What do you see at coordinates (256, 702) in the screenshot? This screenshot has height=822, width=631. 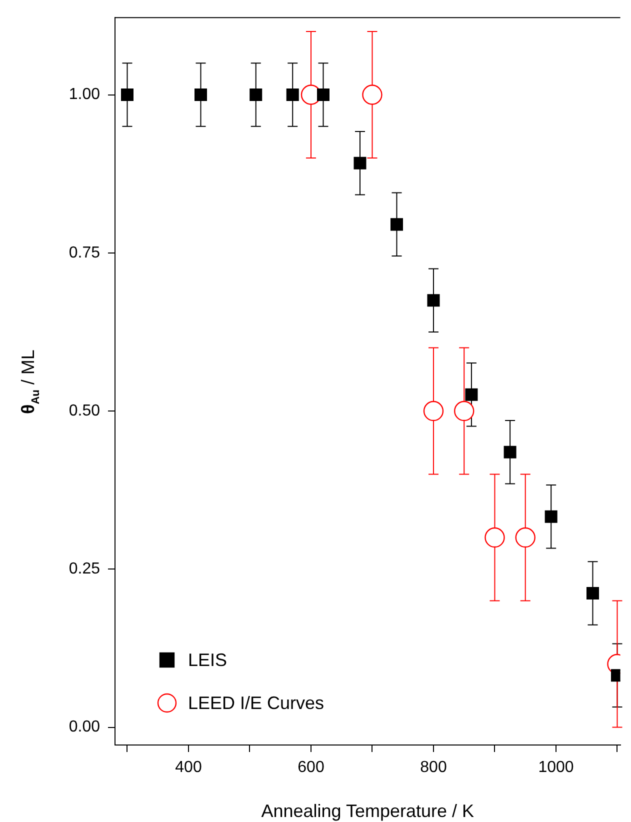 I see `legend-label: LEED I/E Curves` at bounding box center [256, 702].